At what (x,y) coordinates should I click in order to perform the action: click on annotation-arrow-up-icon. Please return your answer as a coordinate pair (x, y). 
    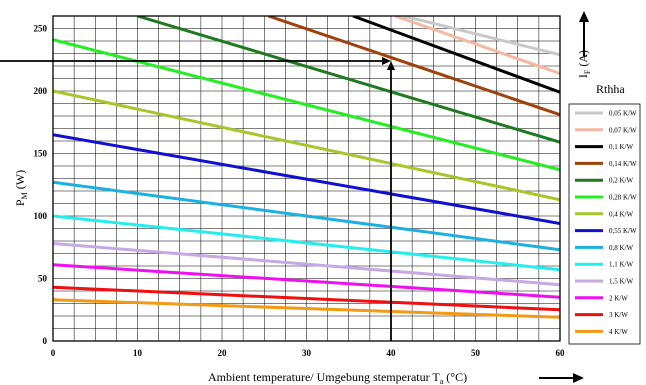
    Looking at the image, I should click on (391, 65).